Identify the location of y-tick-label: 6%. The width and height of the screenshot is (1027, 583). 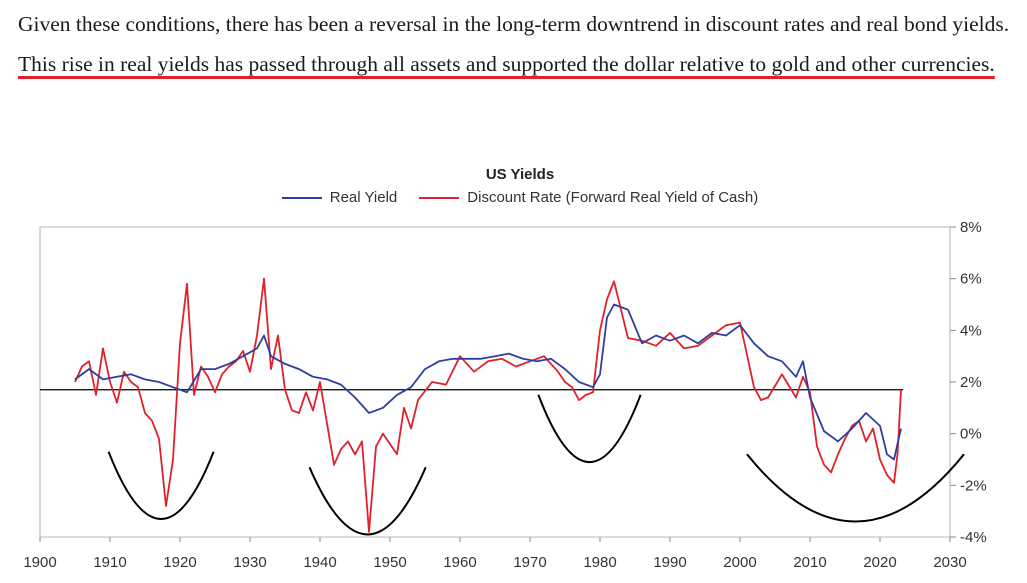
(971, 279).